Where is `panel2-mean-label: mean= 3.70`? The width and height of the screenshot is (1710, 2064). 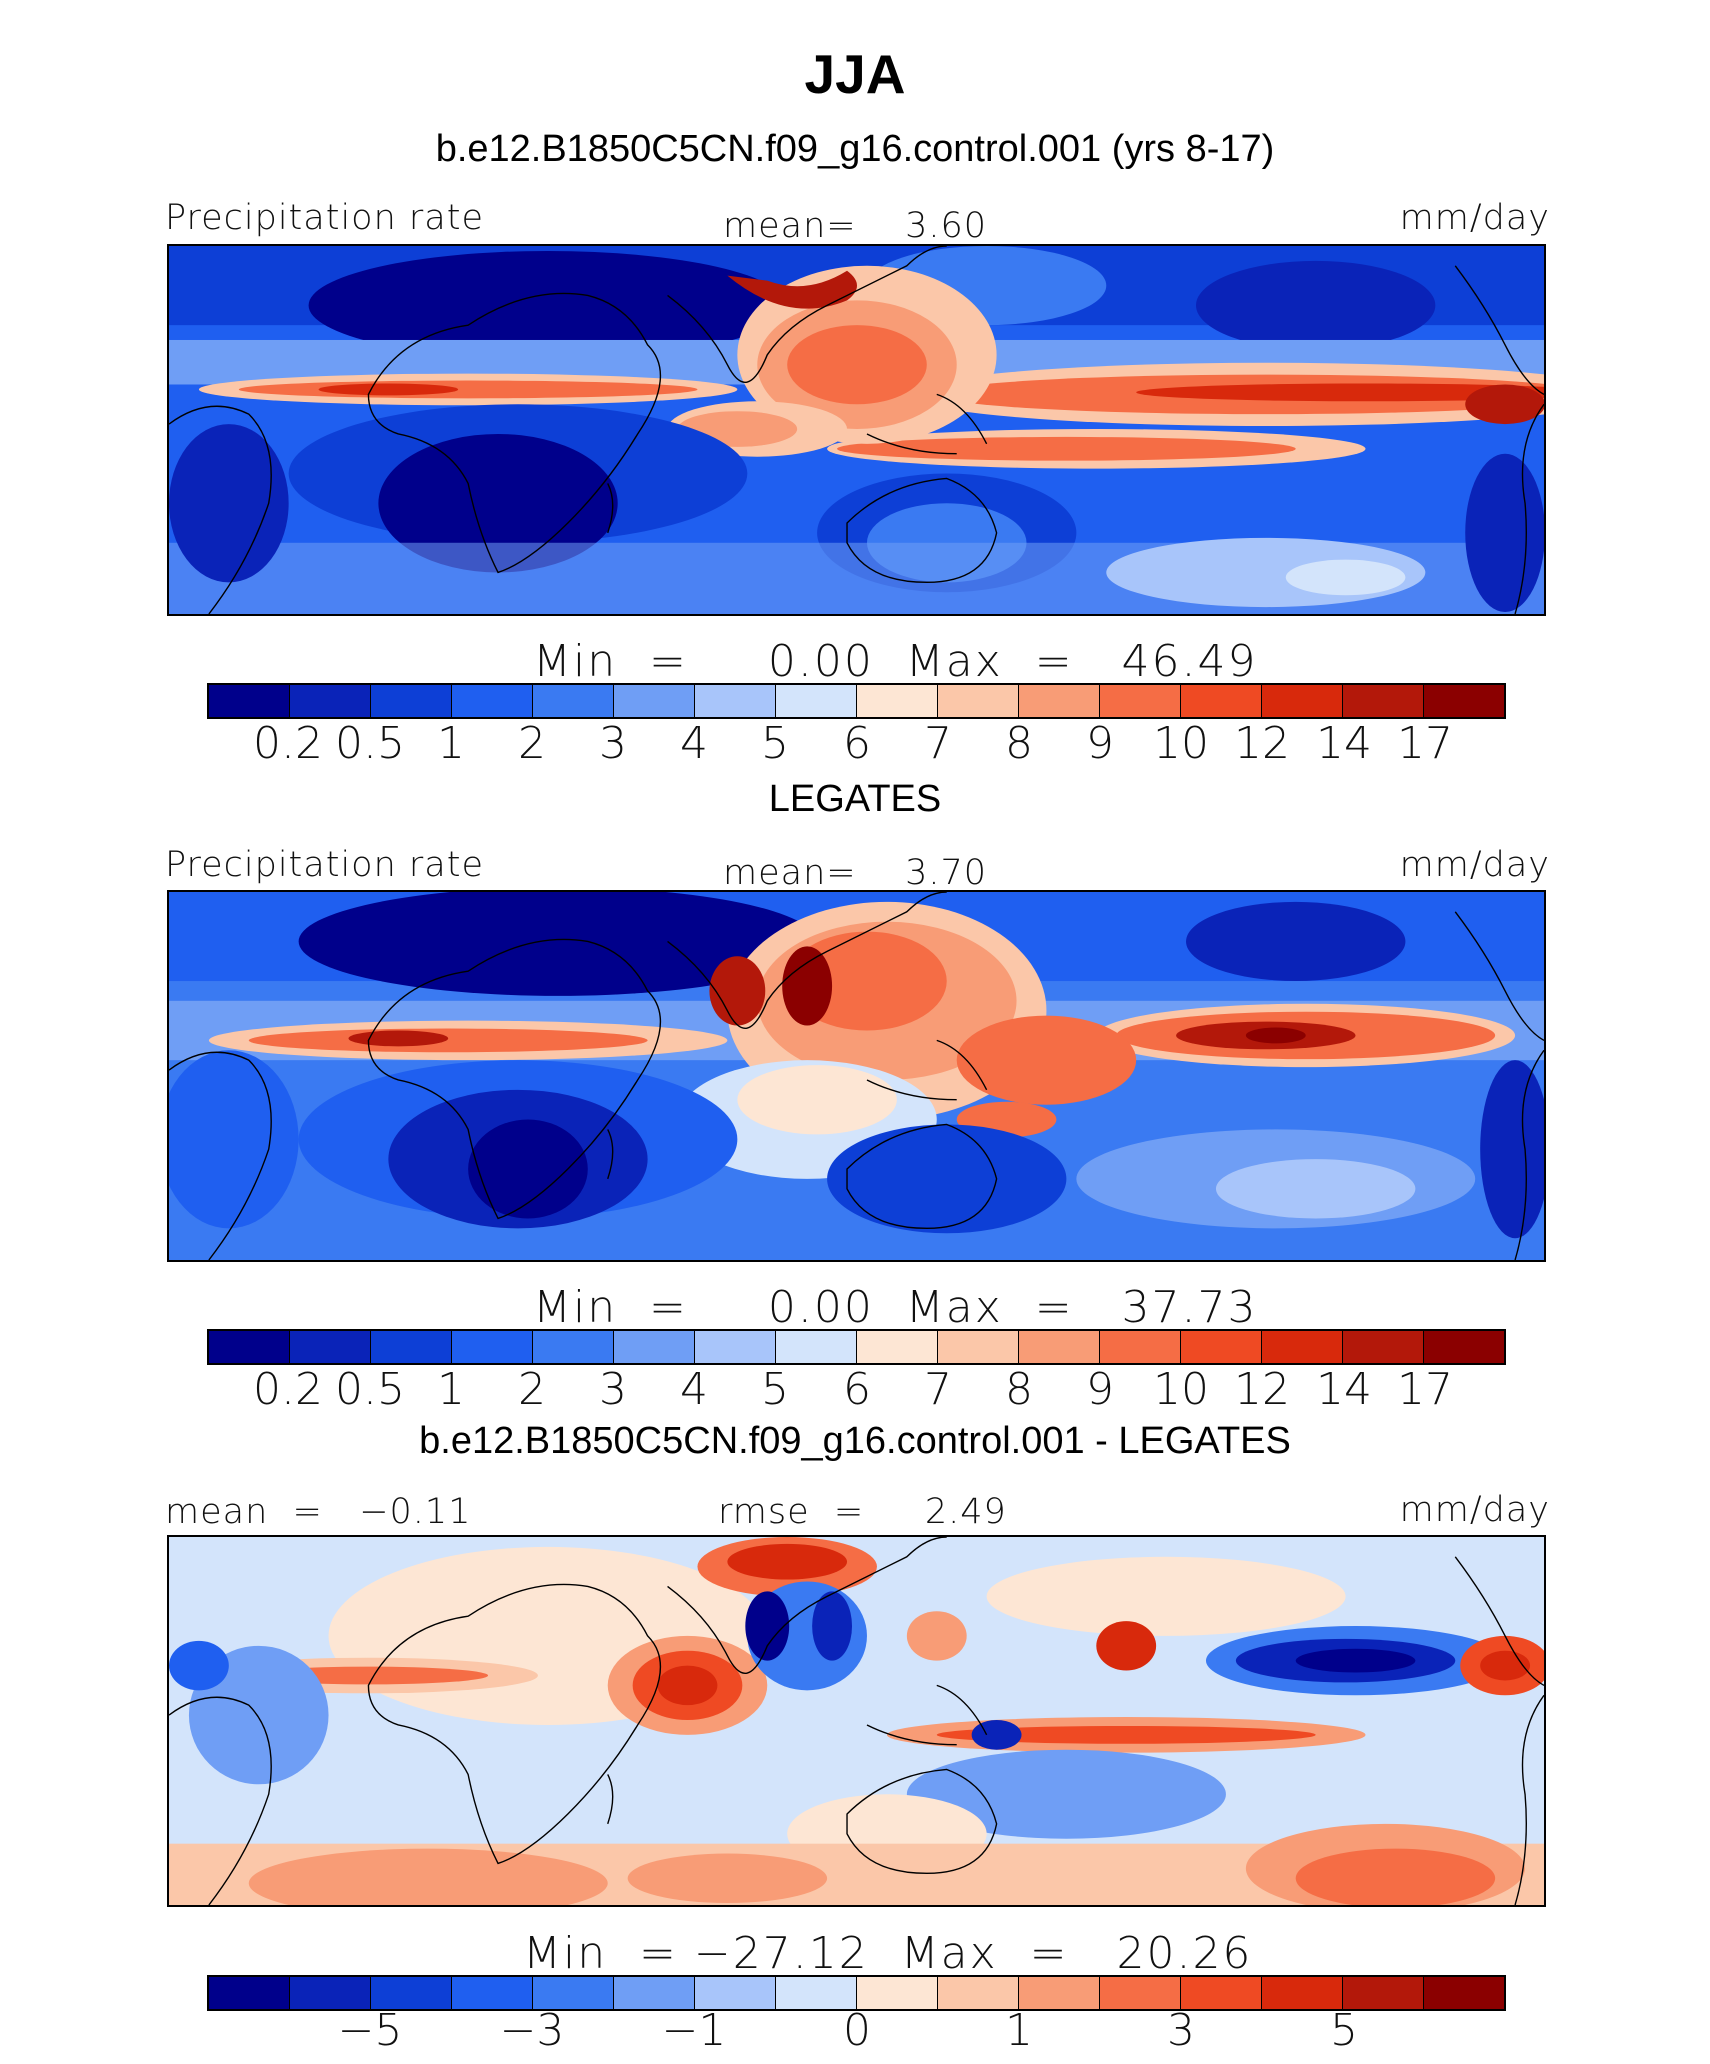 panel2-mean-label: mean= 3.70 is located at coordinates (855, 873).